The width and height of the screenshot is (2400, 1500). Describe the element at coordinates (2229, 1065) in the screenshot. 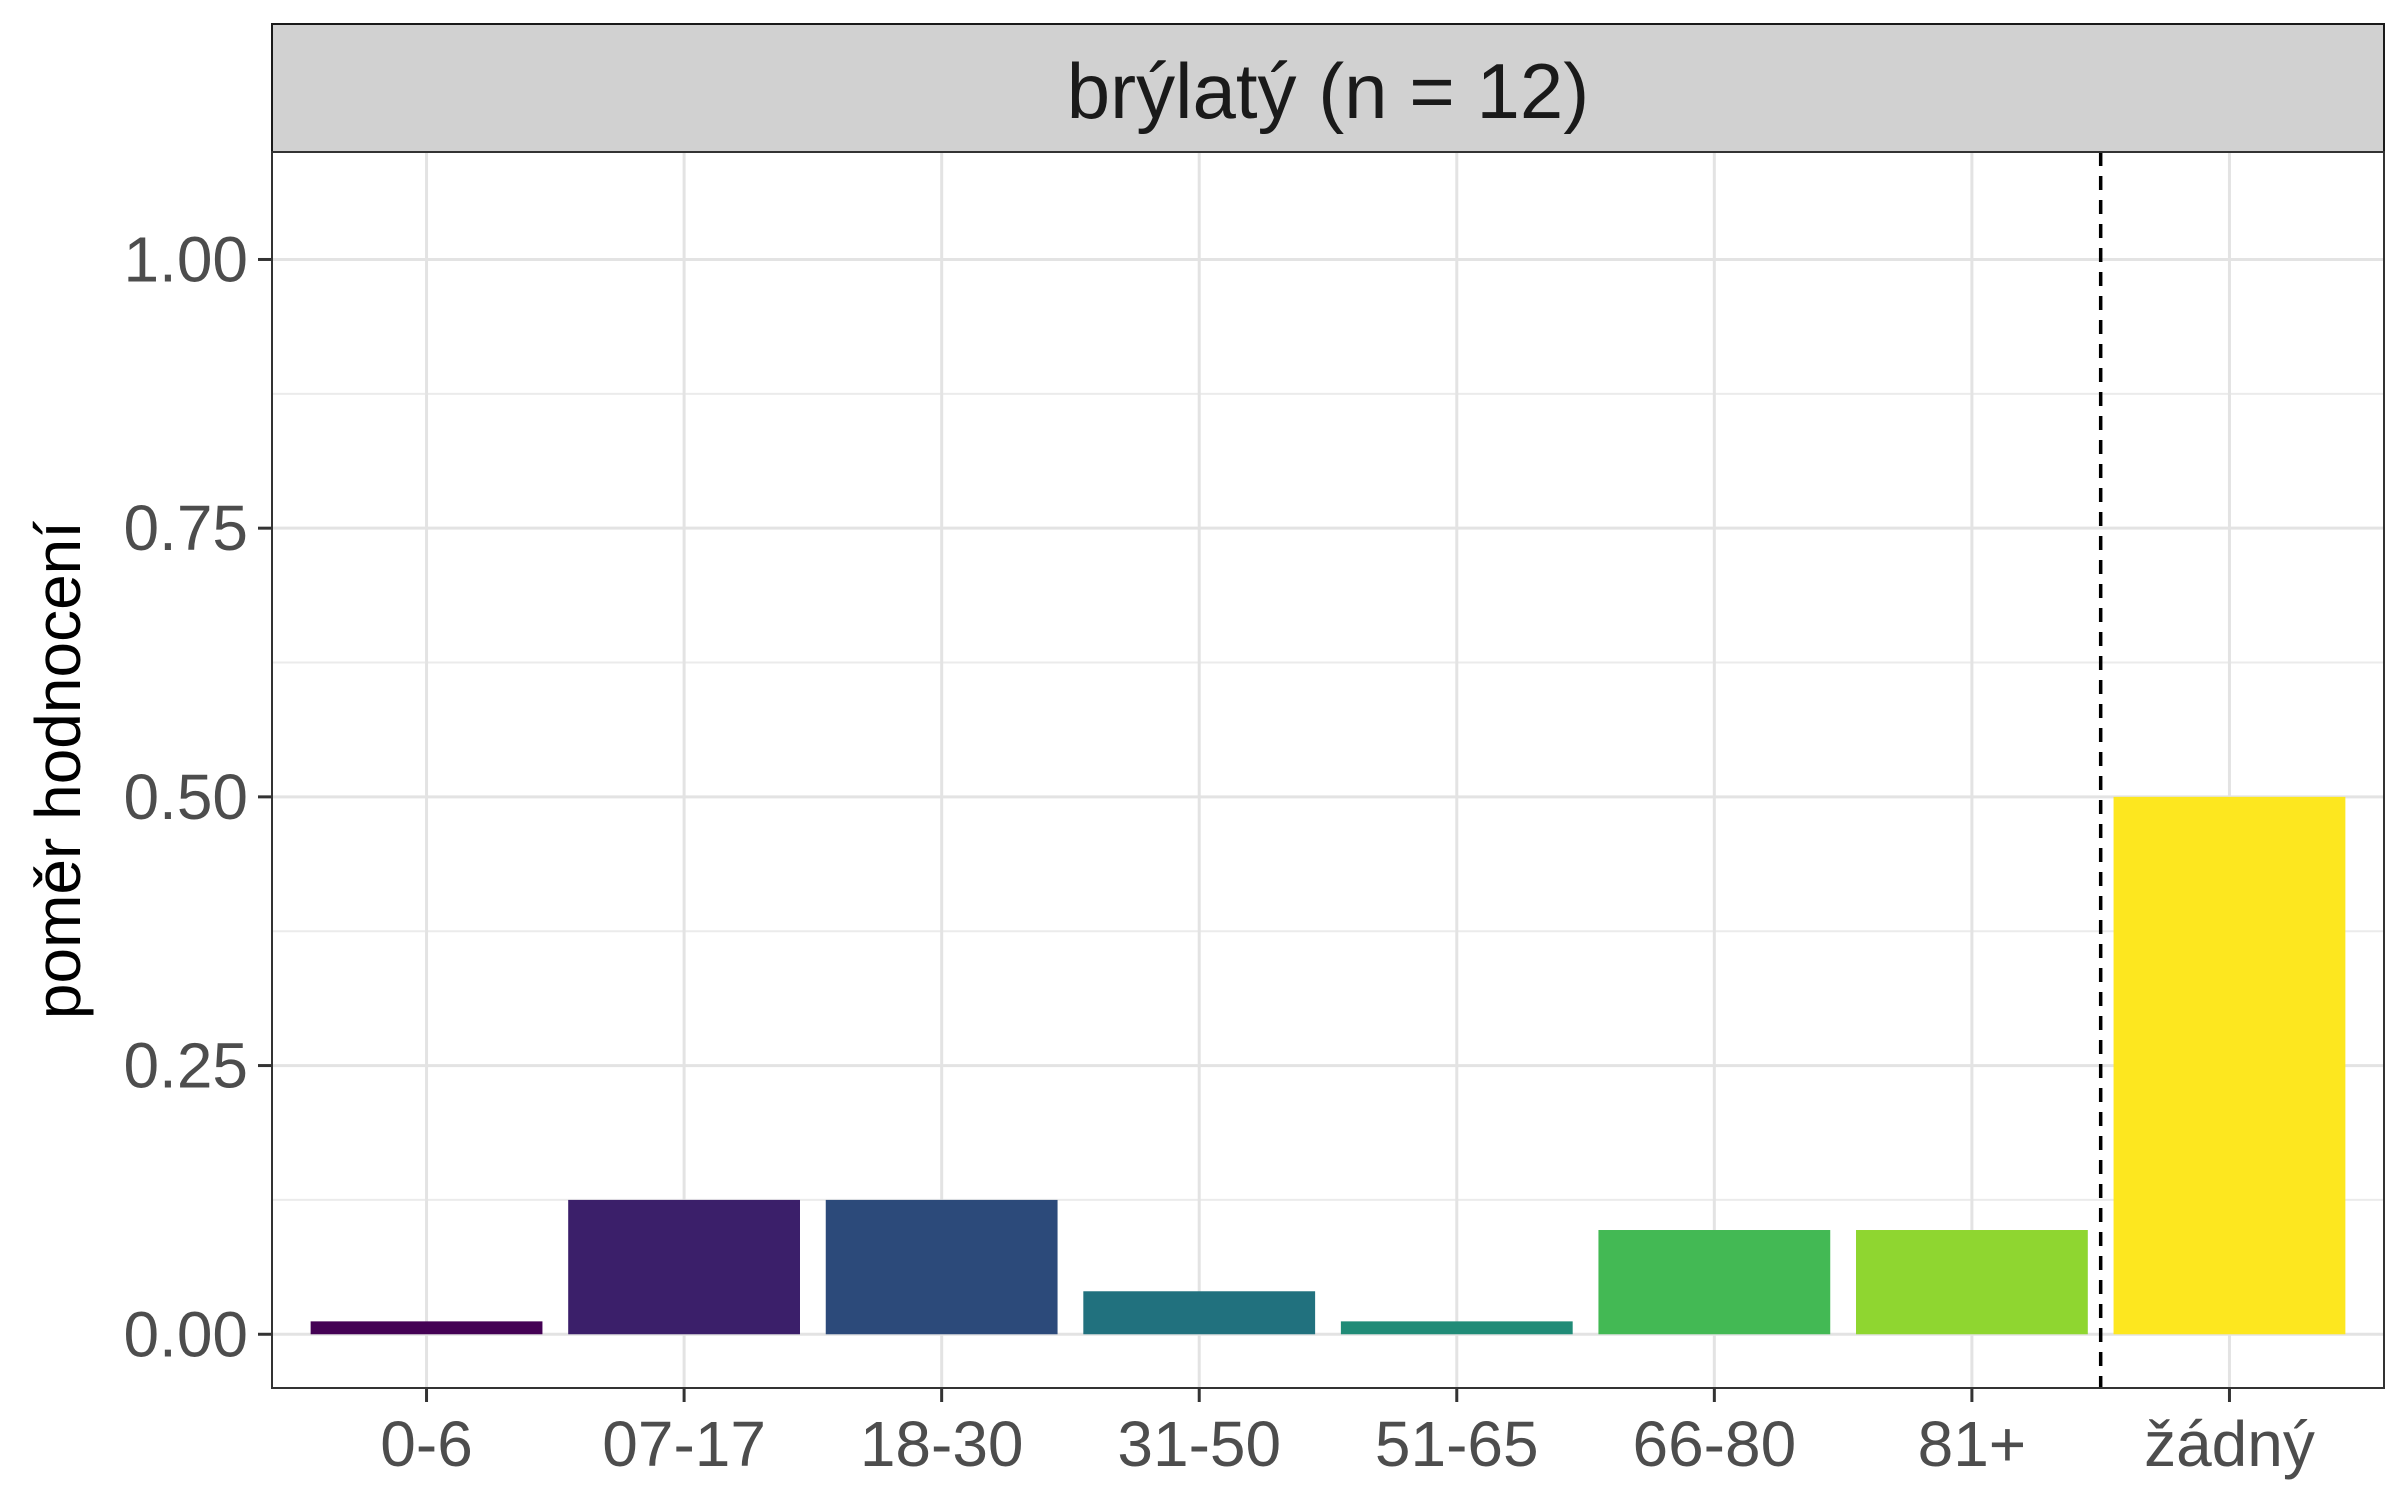

I see `bar-žádný` at that location.